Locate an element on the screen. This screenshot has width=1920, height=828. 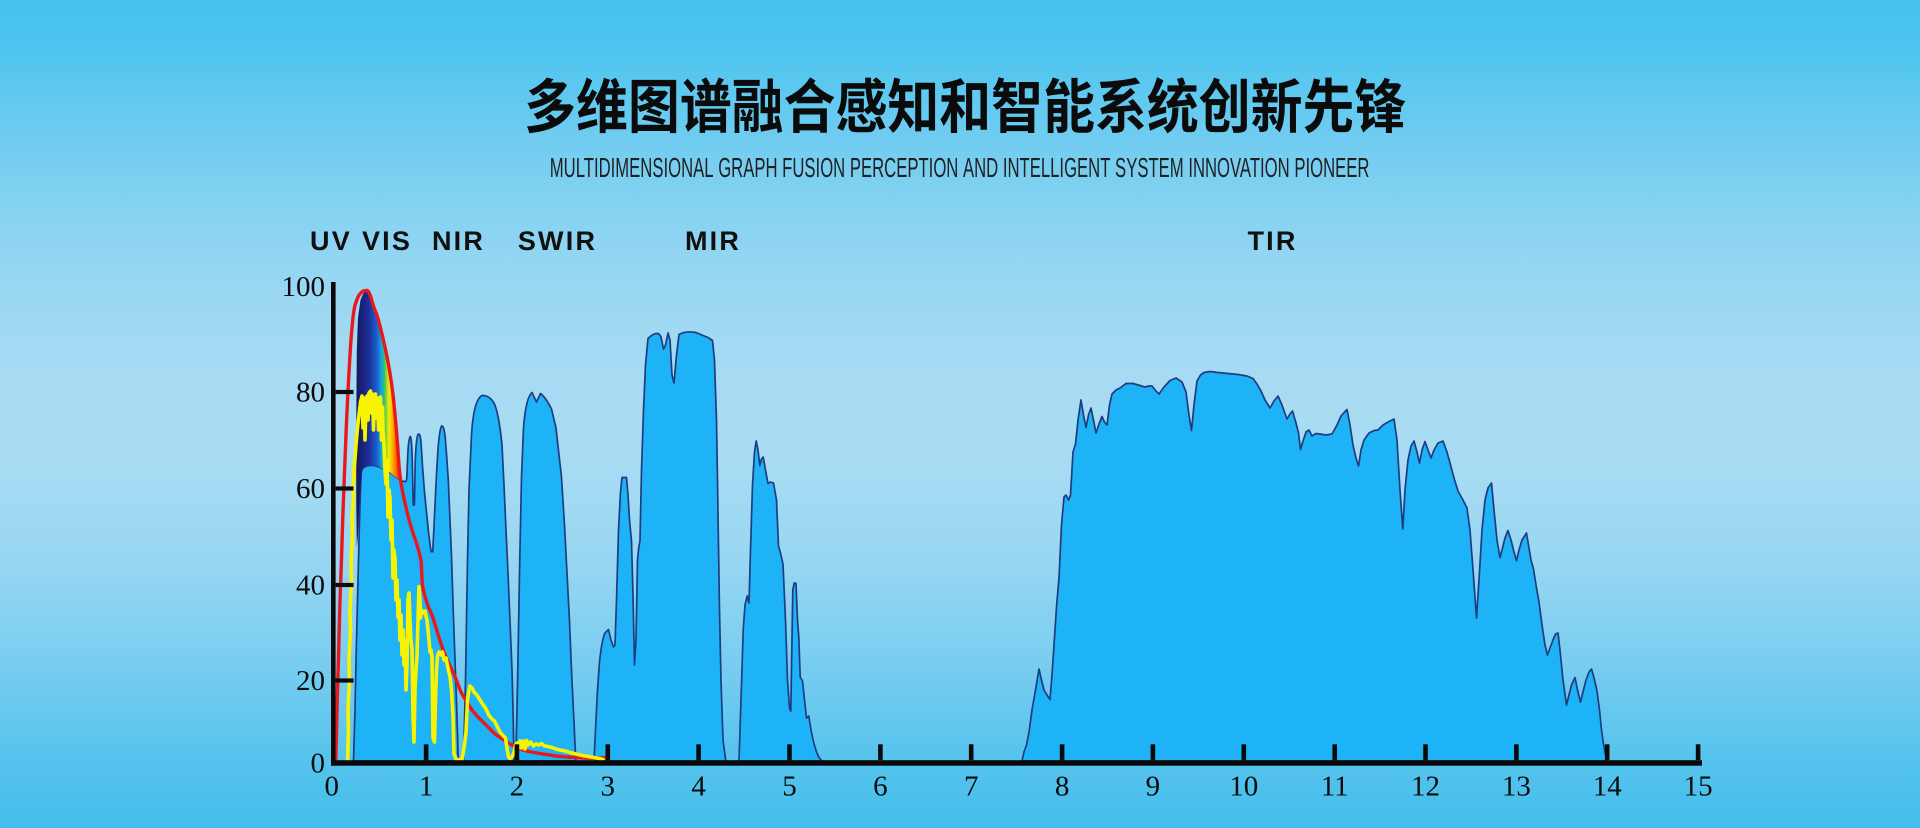
svg-text: 20 is located at coordinates (310, 681).